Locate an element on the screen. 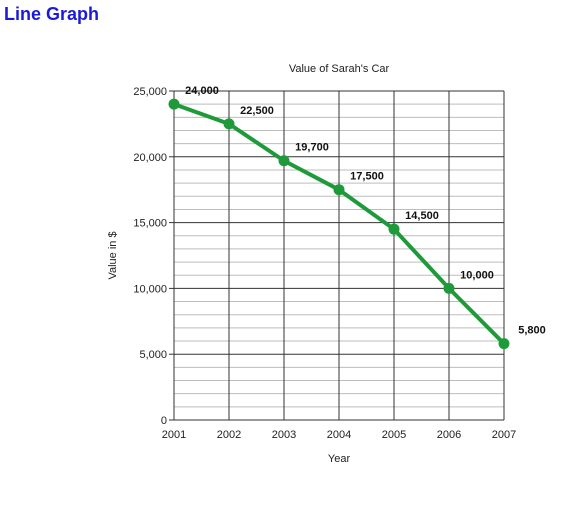  x-tick-label: 2004 is located at coordinates (339, 435).